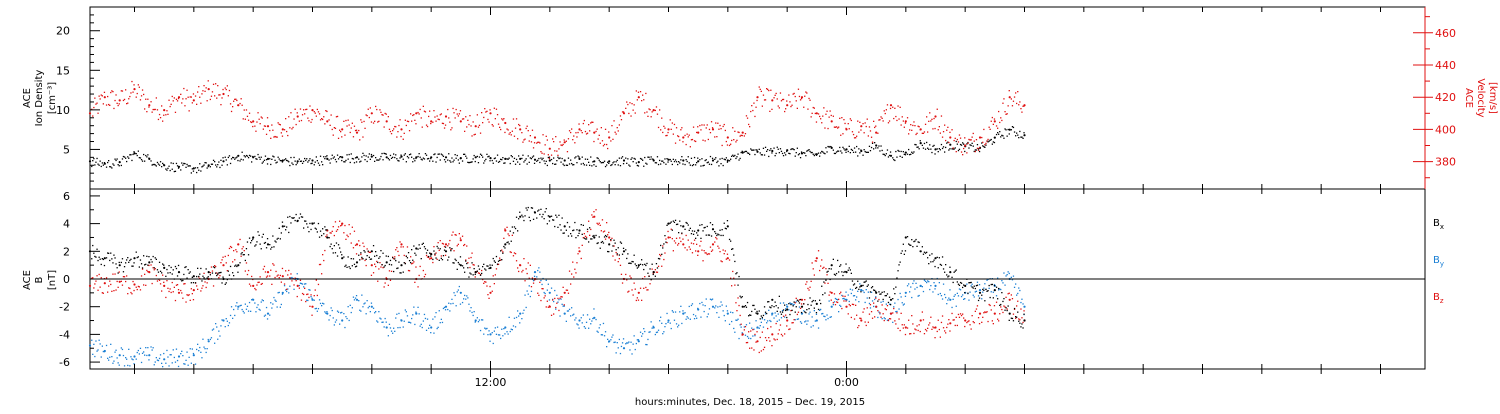 Image resolution: width=1500 pixels, height=414 pixels. I want to click on top-left-label-line3: [cm⁻³], so click(52, 98).